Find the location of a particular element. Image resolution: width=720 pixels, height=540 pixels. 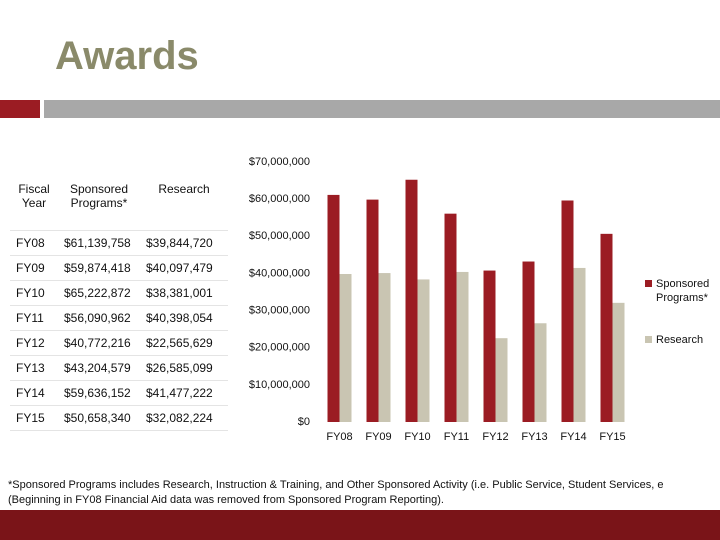

x-tick-label: FY11 is located at coordinates (456, 437).